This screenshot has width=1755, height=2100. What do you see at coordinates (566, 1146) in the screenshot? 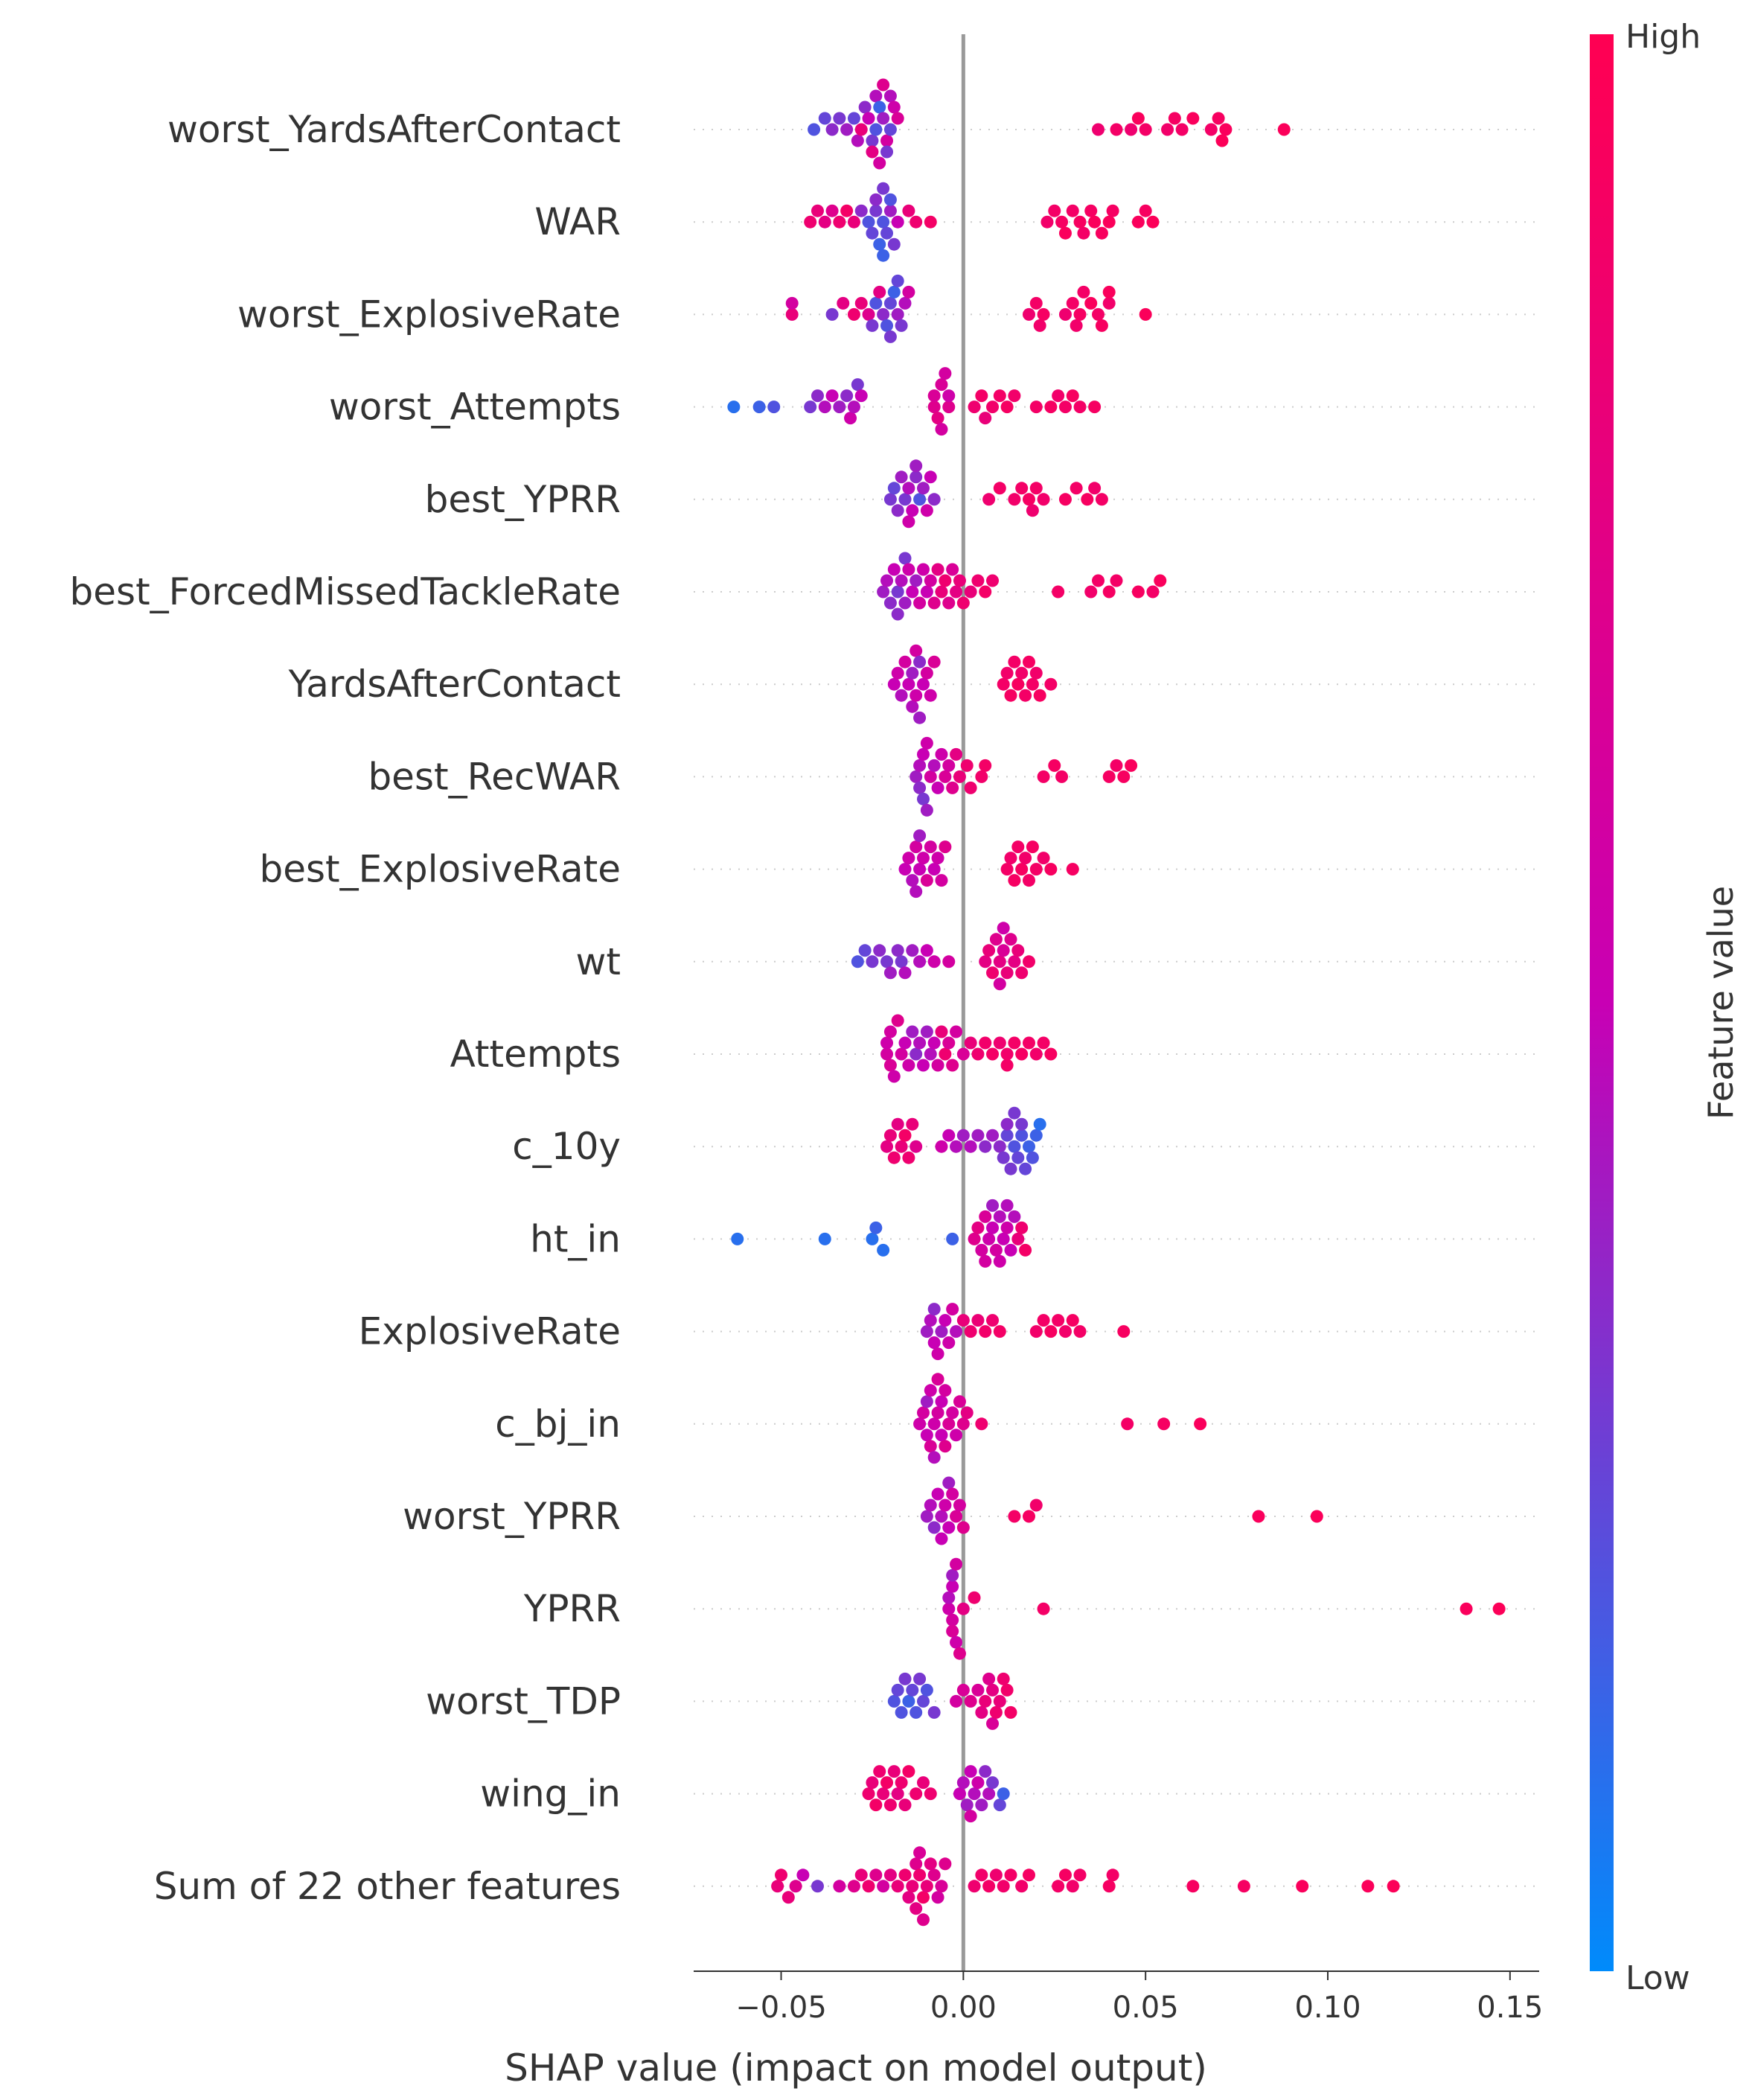
I see `feature-label: c_10y` at bounding box center [566, 1146].